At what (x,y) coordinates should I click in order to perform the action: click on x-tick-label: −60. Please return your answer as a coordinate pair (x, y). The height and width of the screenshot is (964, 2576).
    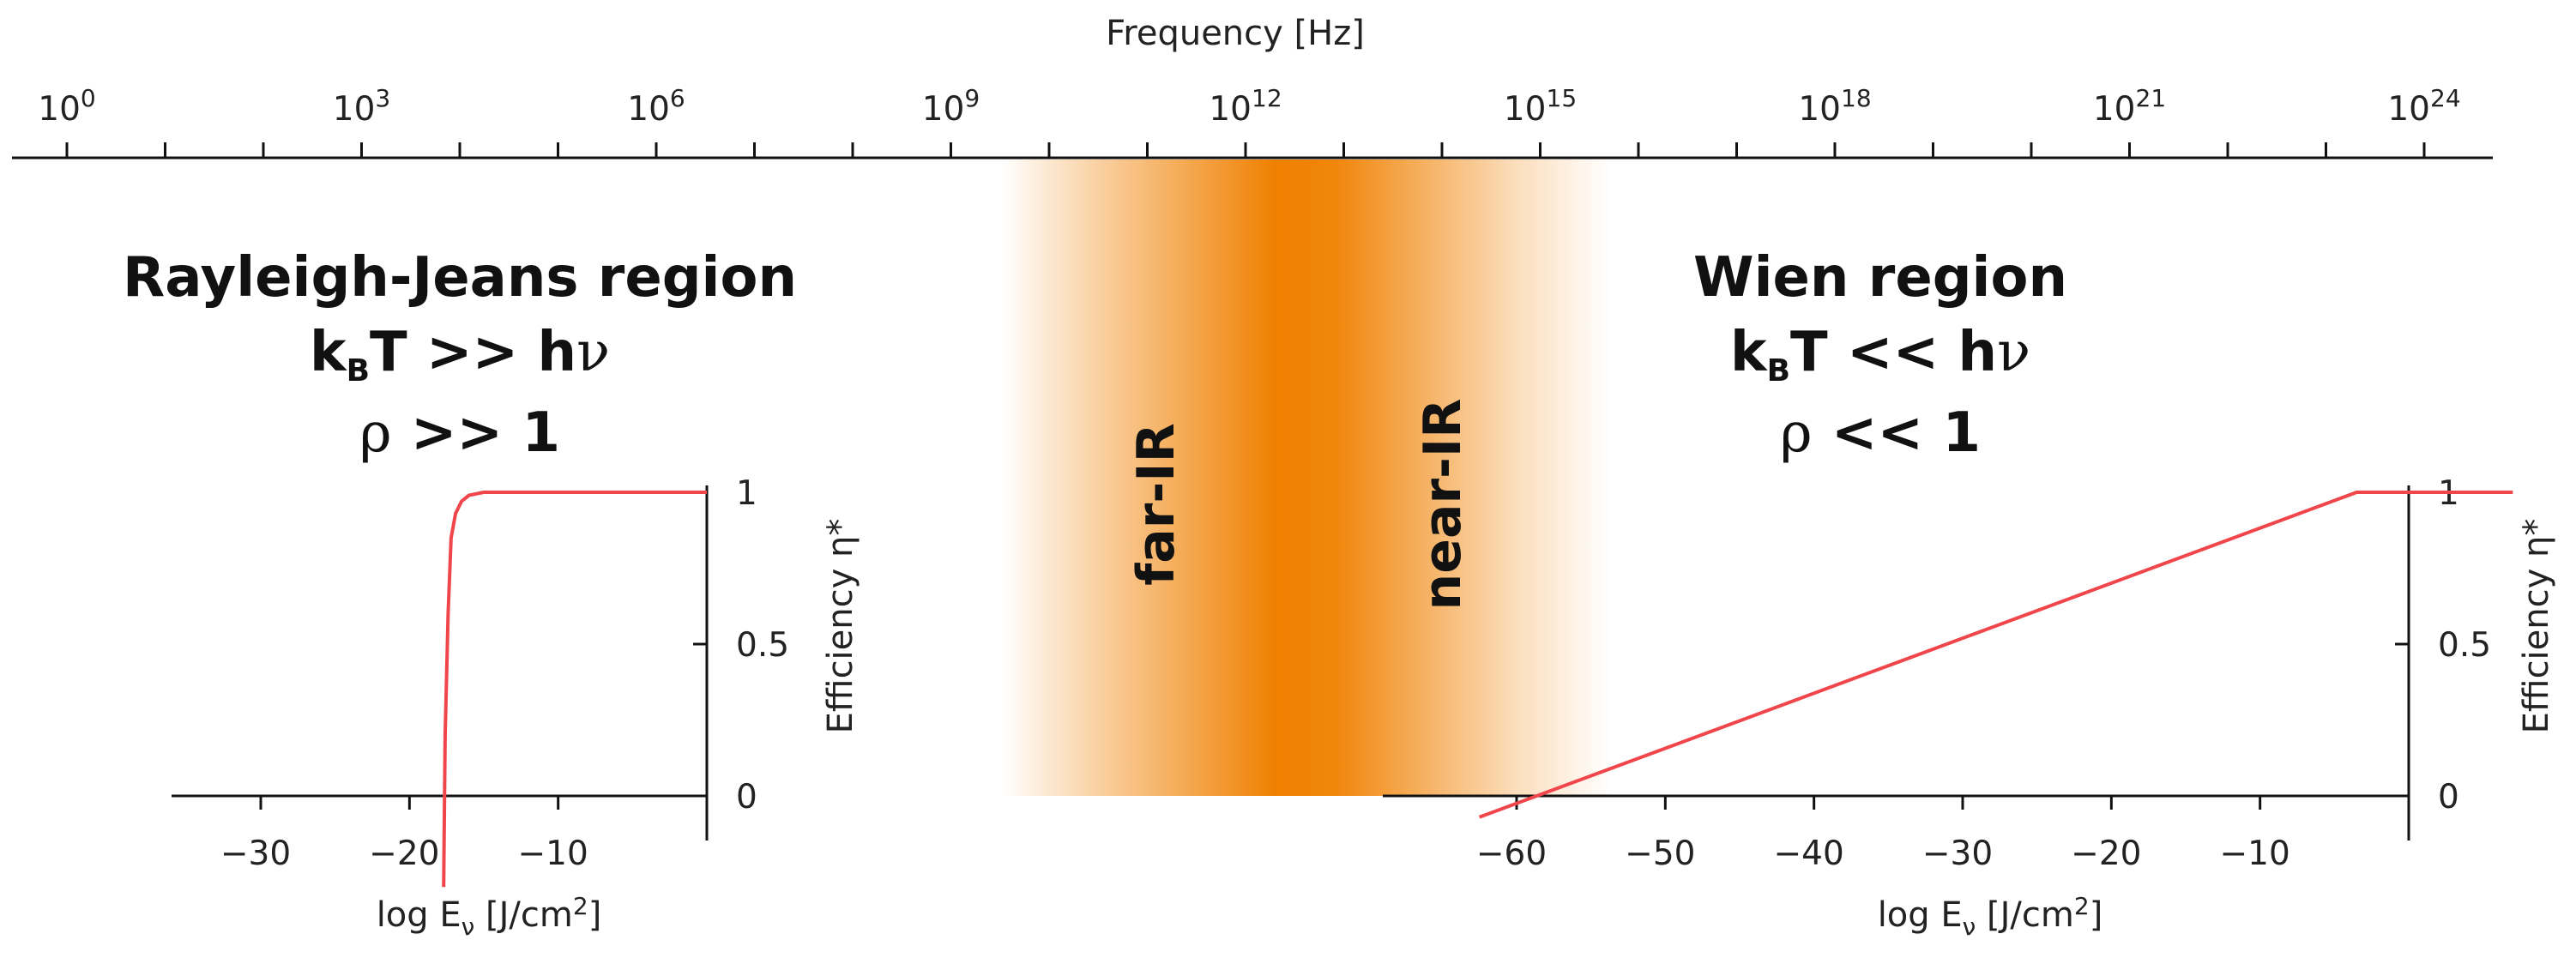
    Looking at the image, I should click on (1511, 854).